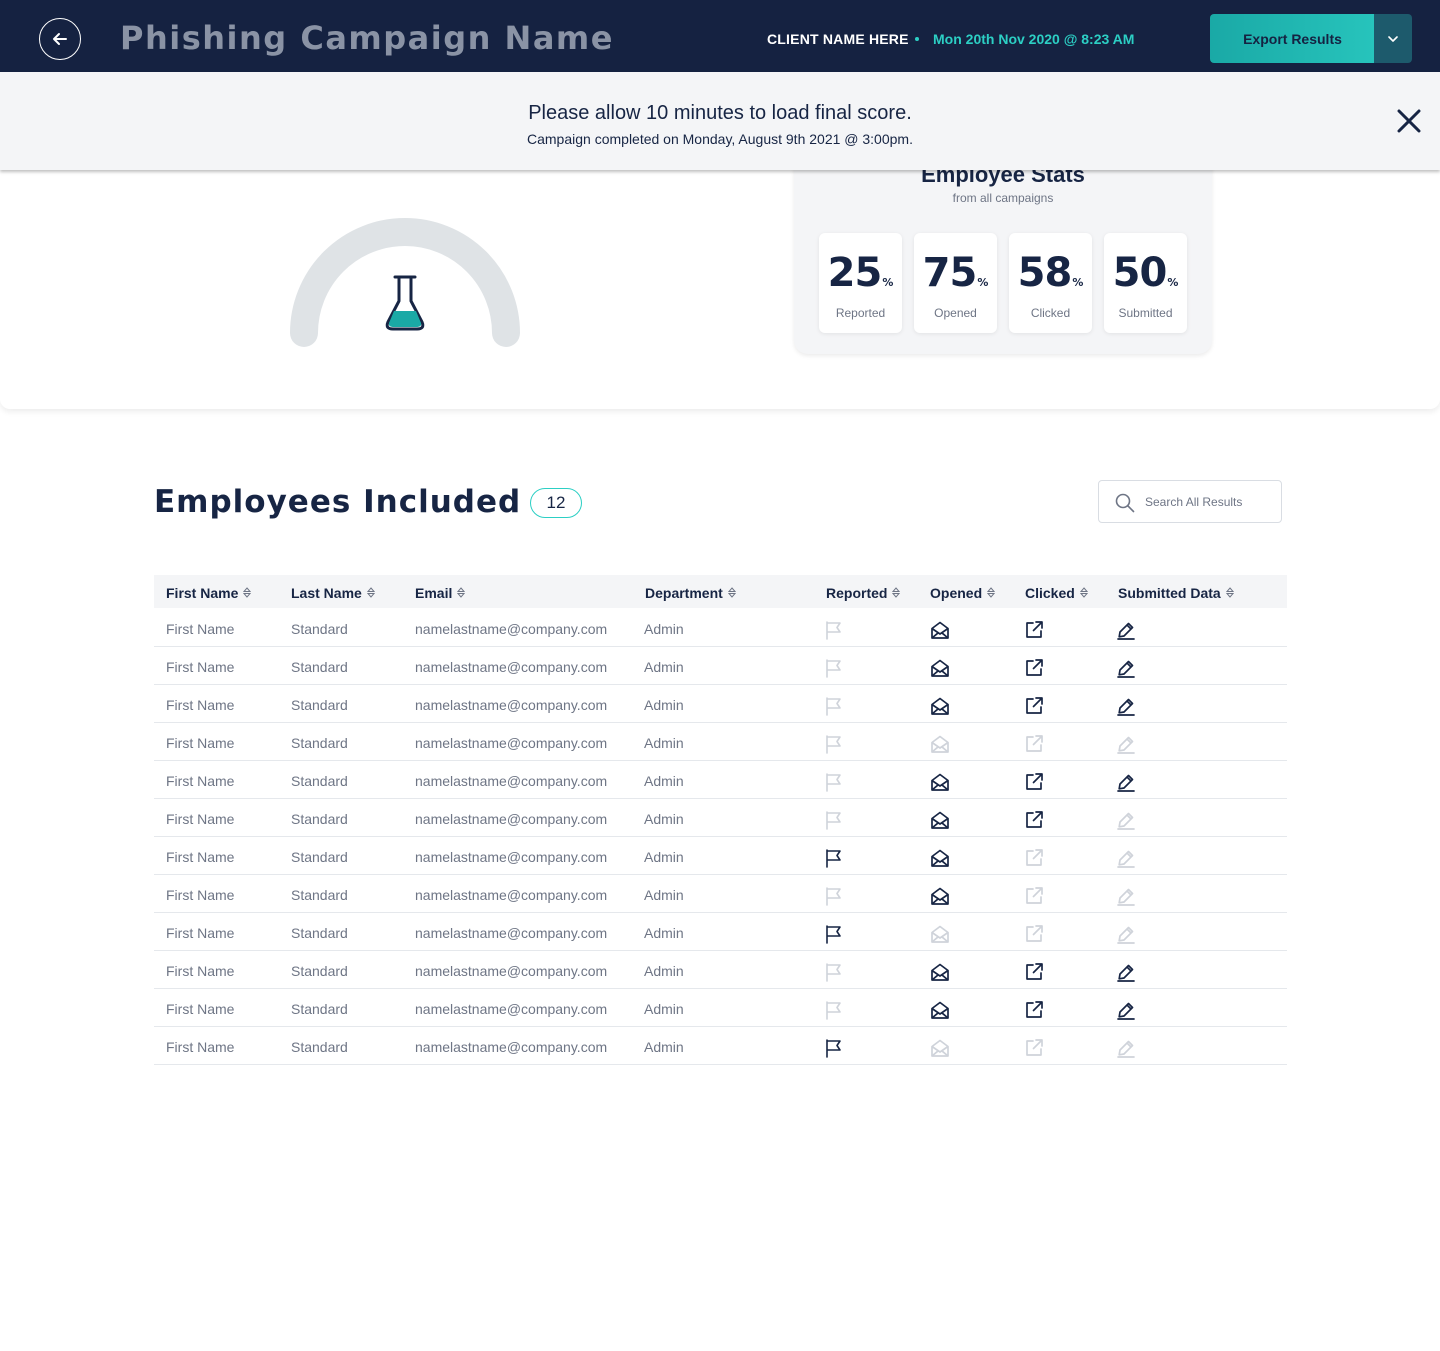 The image size is (1440, 1351). I want to click on stat-clicked: 58% Clicked, so click(1050, 283).